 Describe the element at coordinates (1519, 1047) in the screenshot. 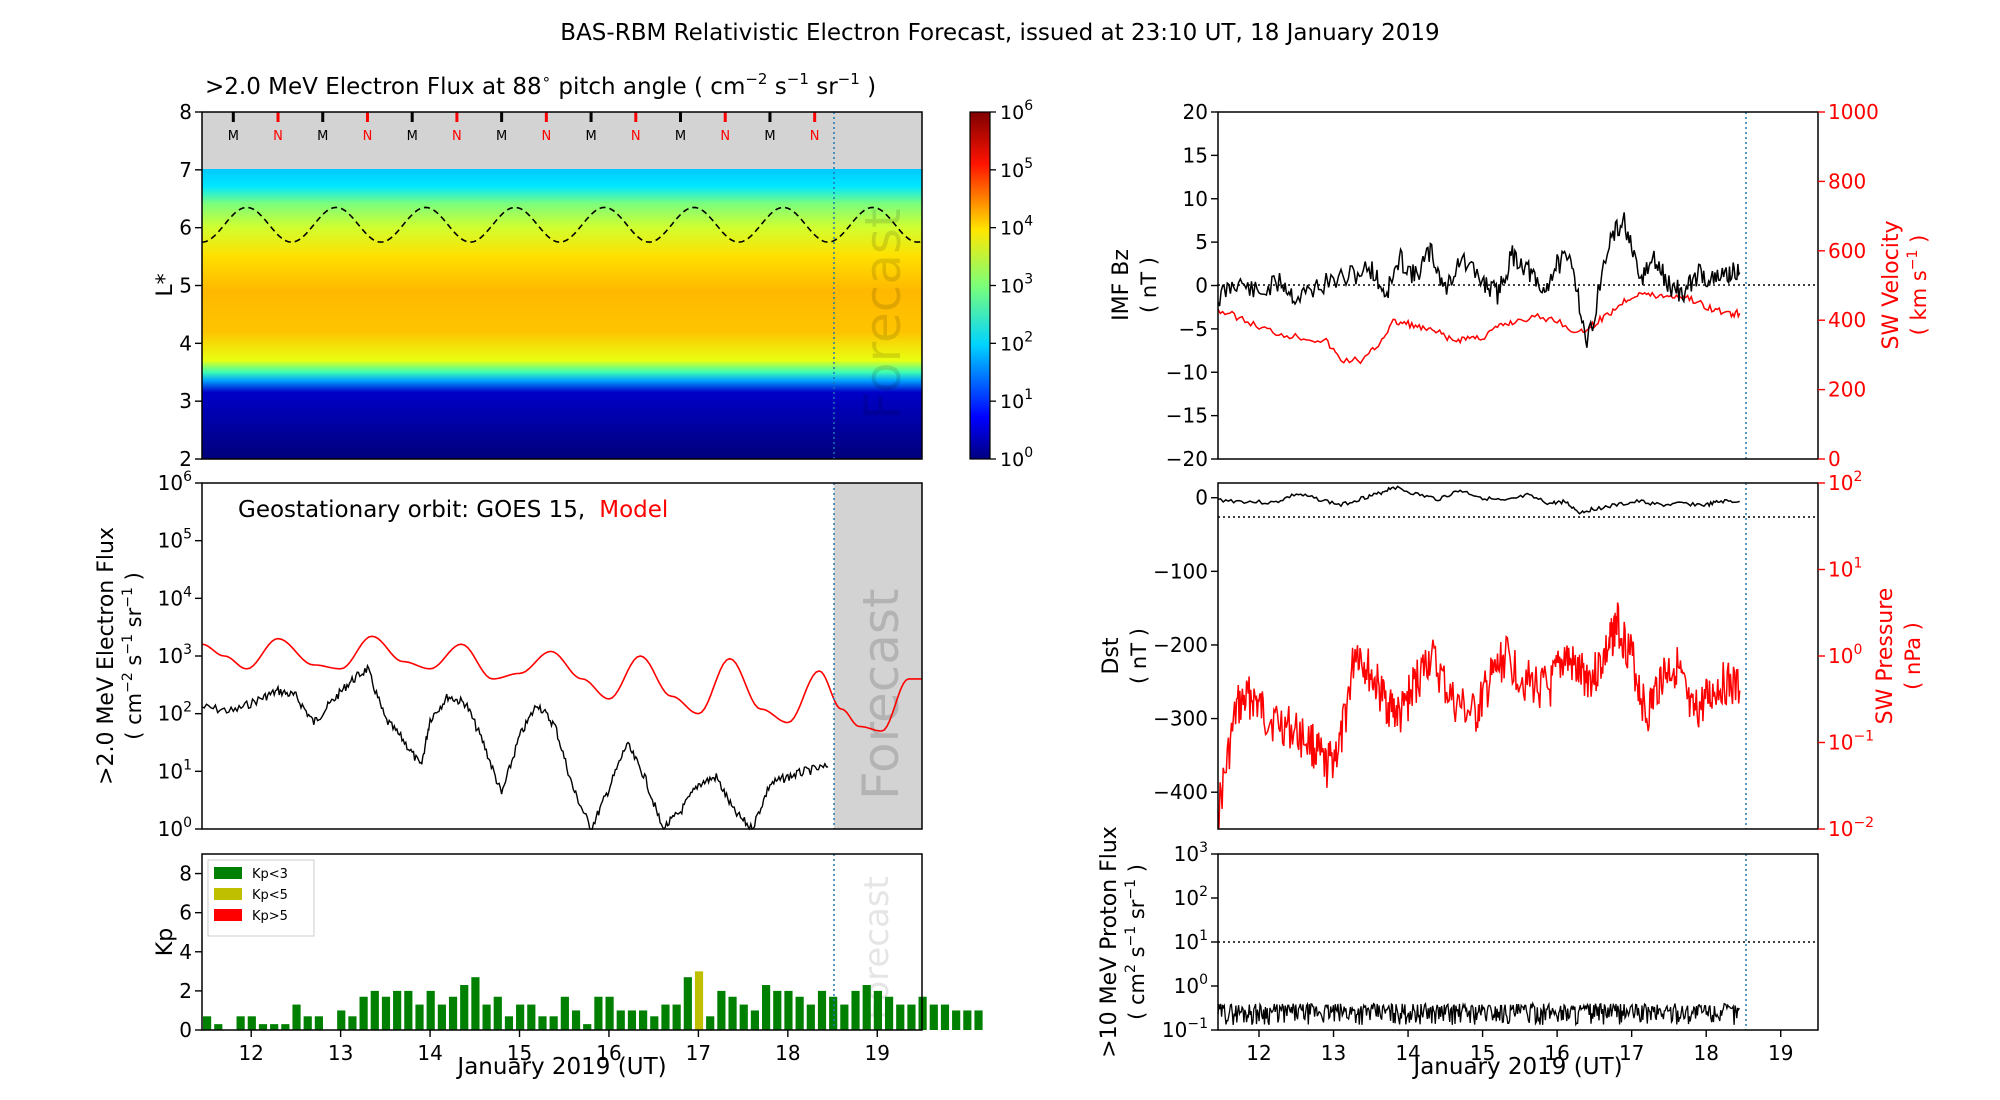

I see `proton-x-axis: 12 13 14 15 16 17 18 19` at that location.